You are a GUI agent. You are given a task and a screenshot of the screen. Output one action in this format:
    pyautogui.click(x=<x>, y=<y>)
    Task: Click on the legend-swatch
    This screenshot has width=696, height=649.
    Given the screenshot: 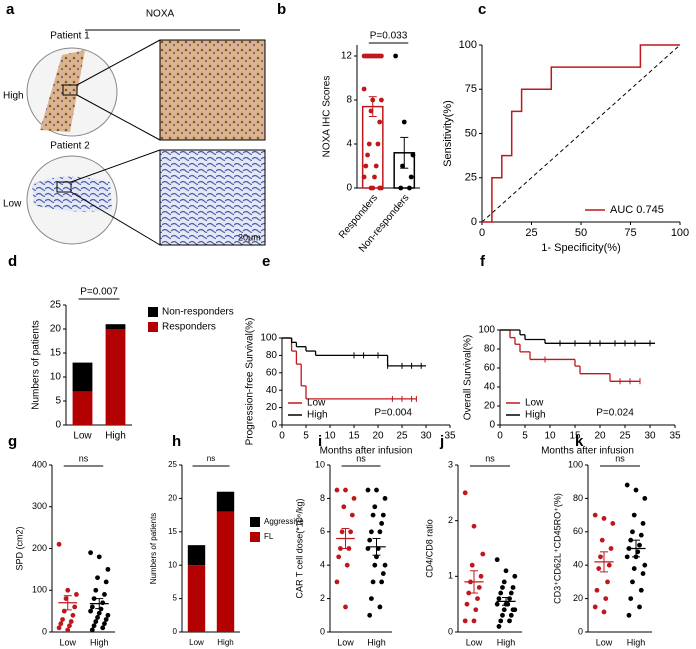 What is the action you would take?
    pyautogui.click(x=153, y=327)
    